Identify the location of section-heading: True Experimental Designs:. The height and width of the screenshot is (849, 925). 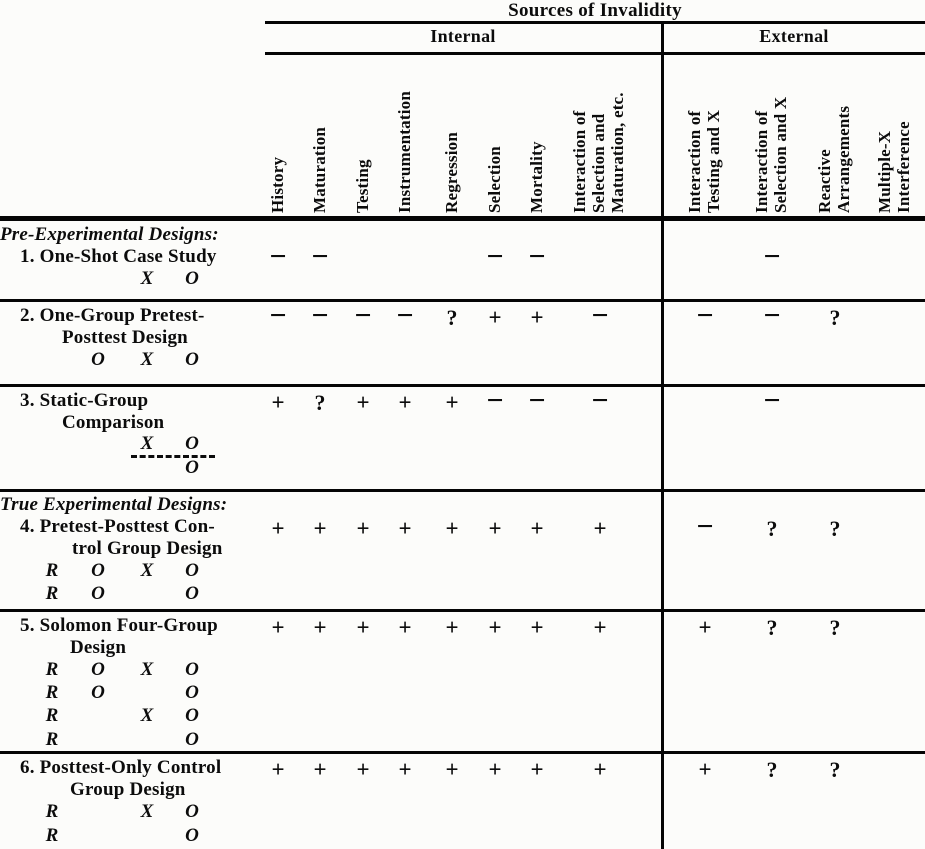
(114, 504).